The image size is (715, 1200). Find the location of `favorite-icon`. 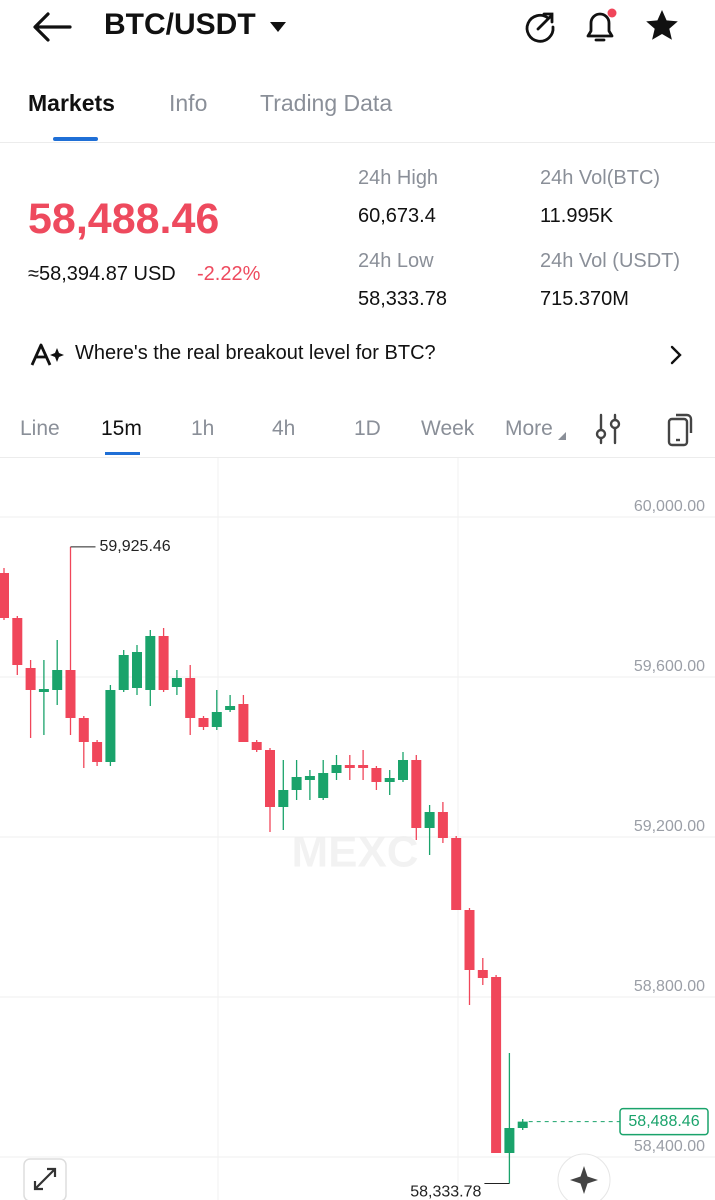

favorite-icon is located at coordinates (662, 25).